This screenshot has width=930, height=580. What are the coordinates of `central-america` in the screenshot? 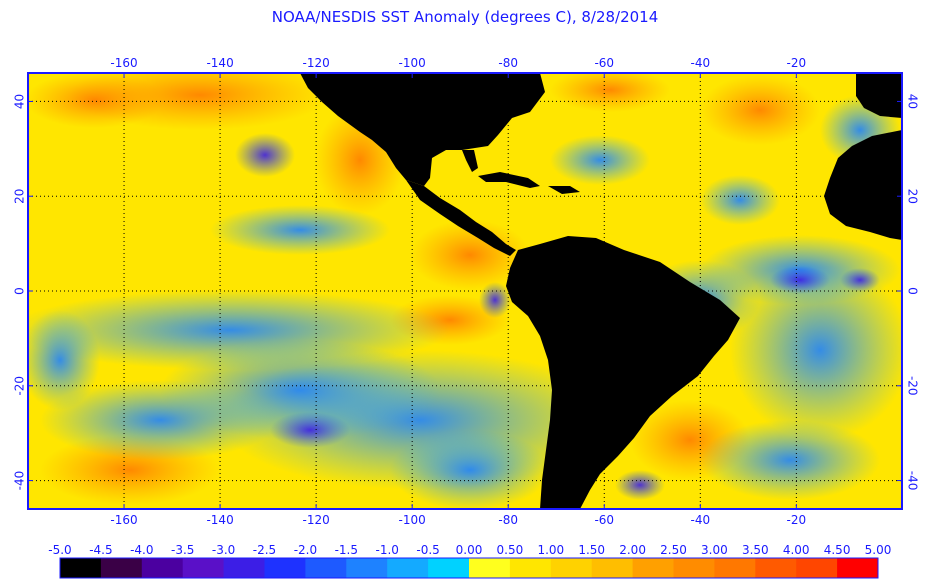 It's located at (461, 218).